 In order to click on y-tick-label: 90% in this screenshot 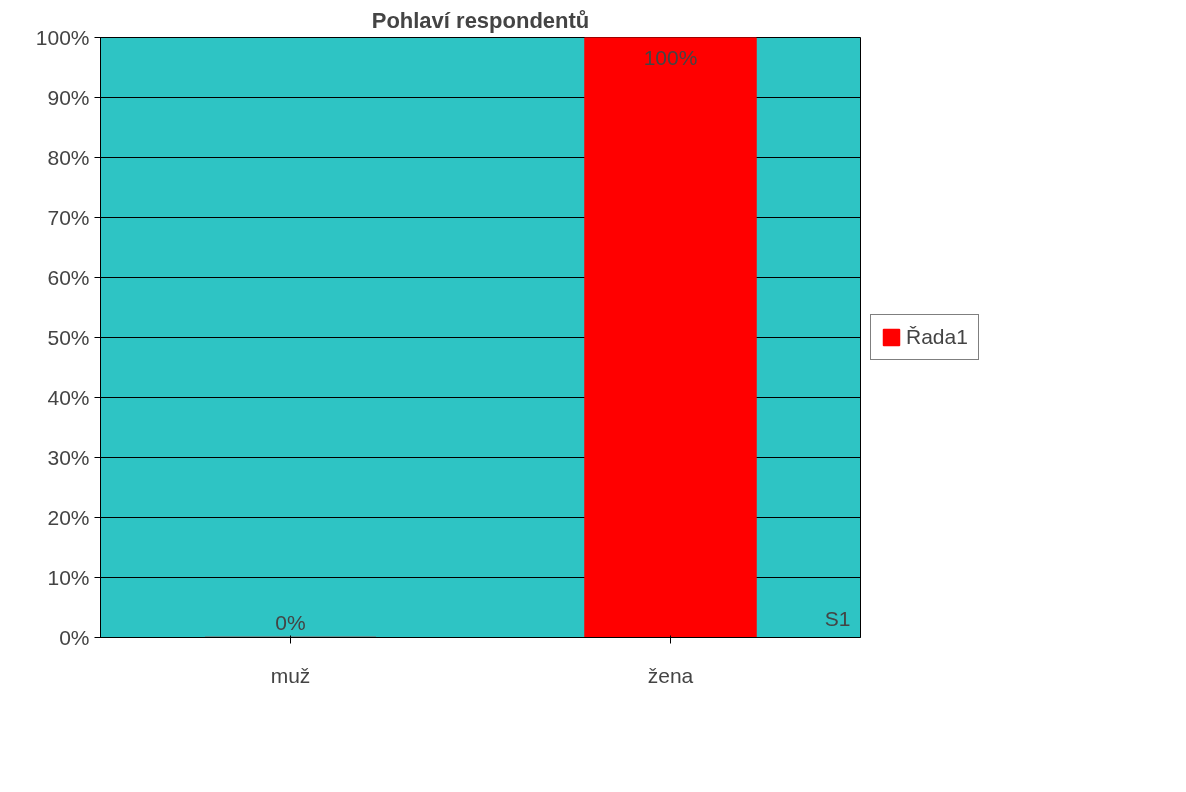, I will do `click(68, 97)`.